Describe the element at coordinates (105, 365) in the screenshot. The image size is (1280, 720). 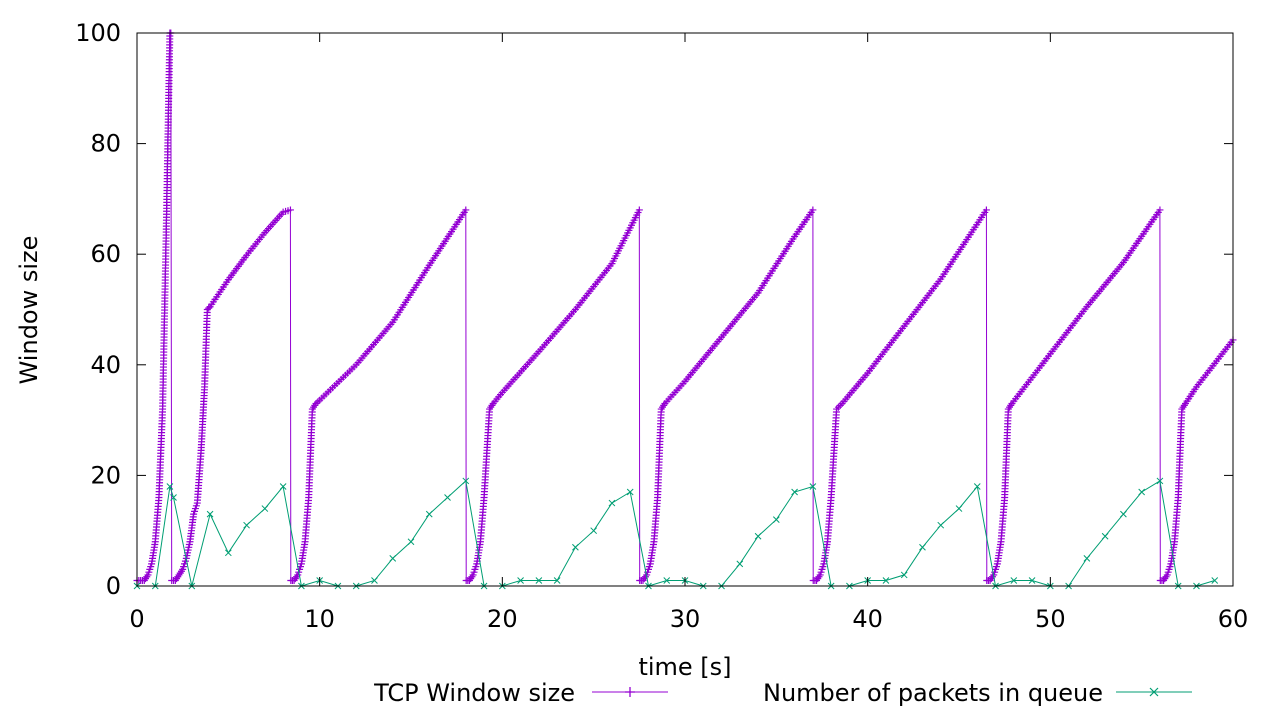
I see `y-tick-label: 40` at that location.